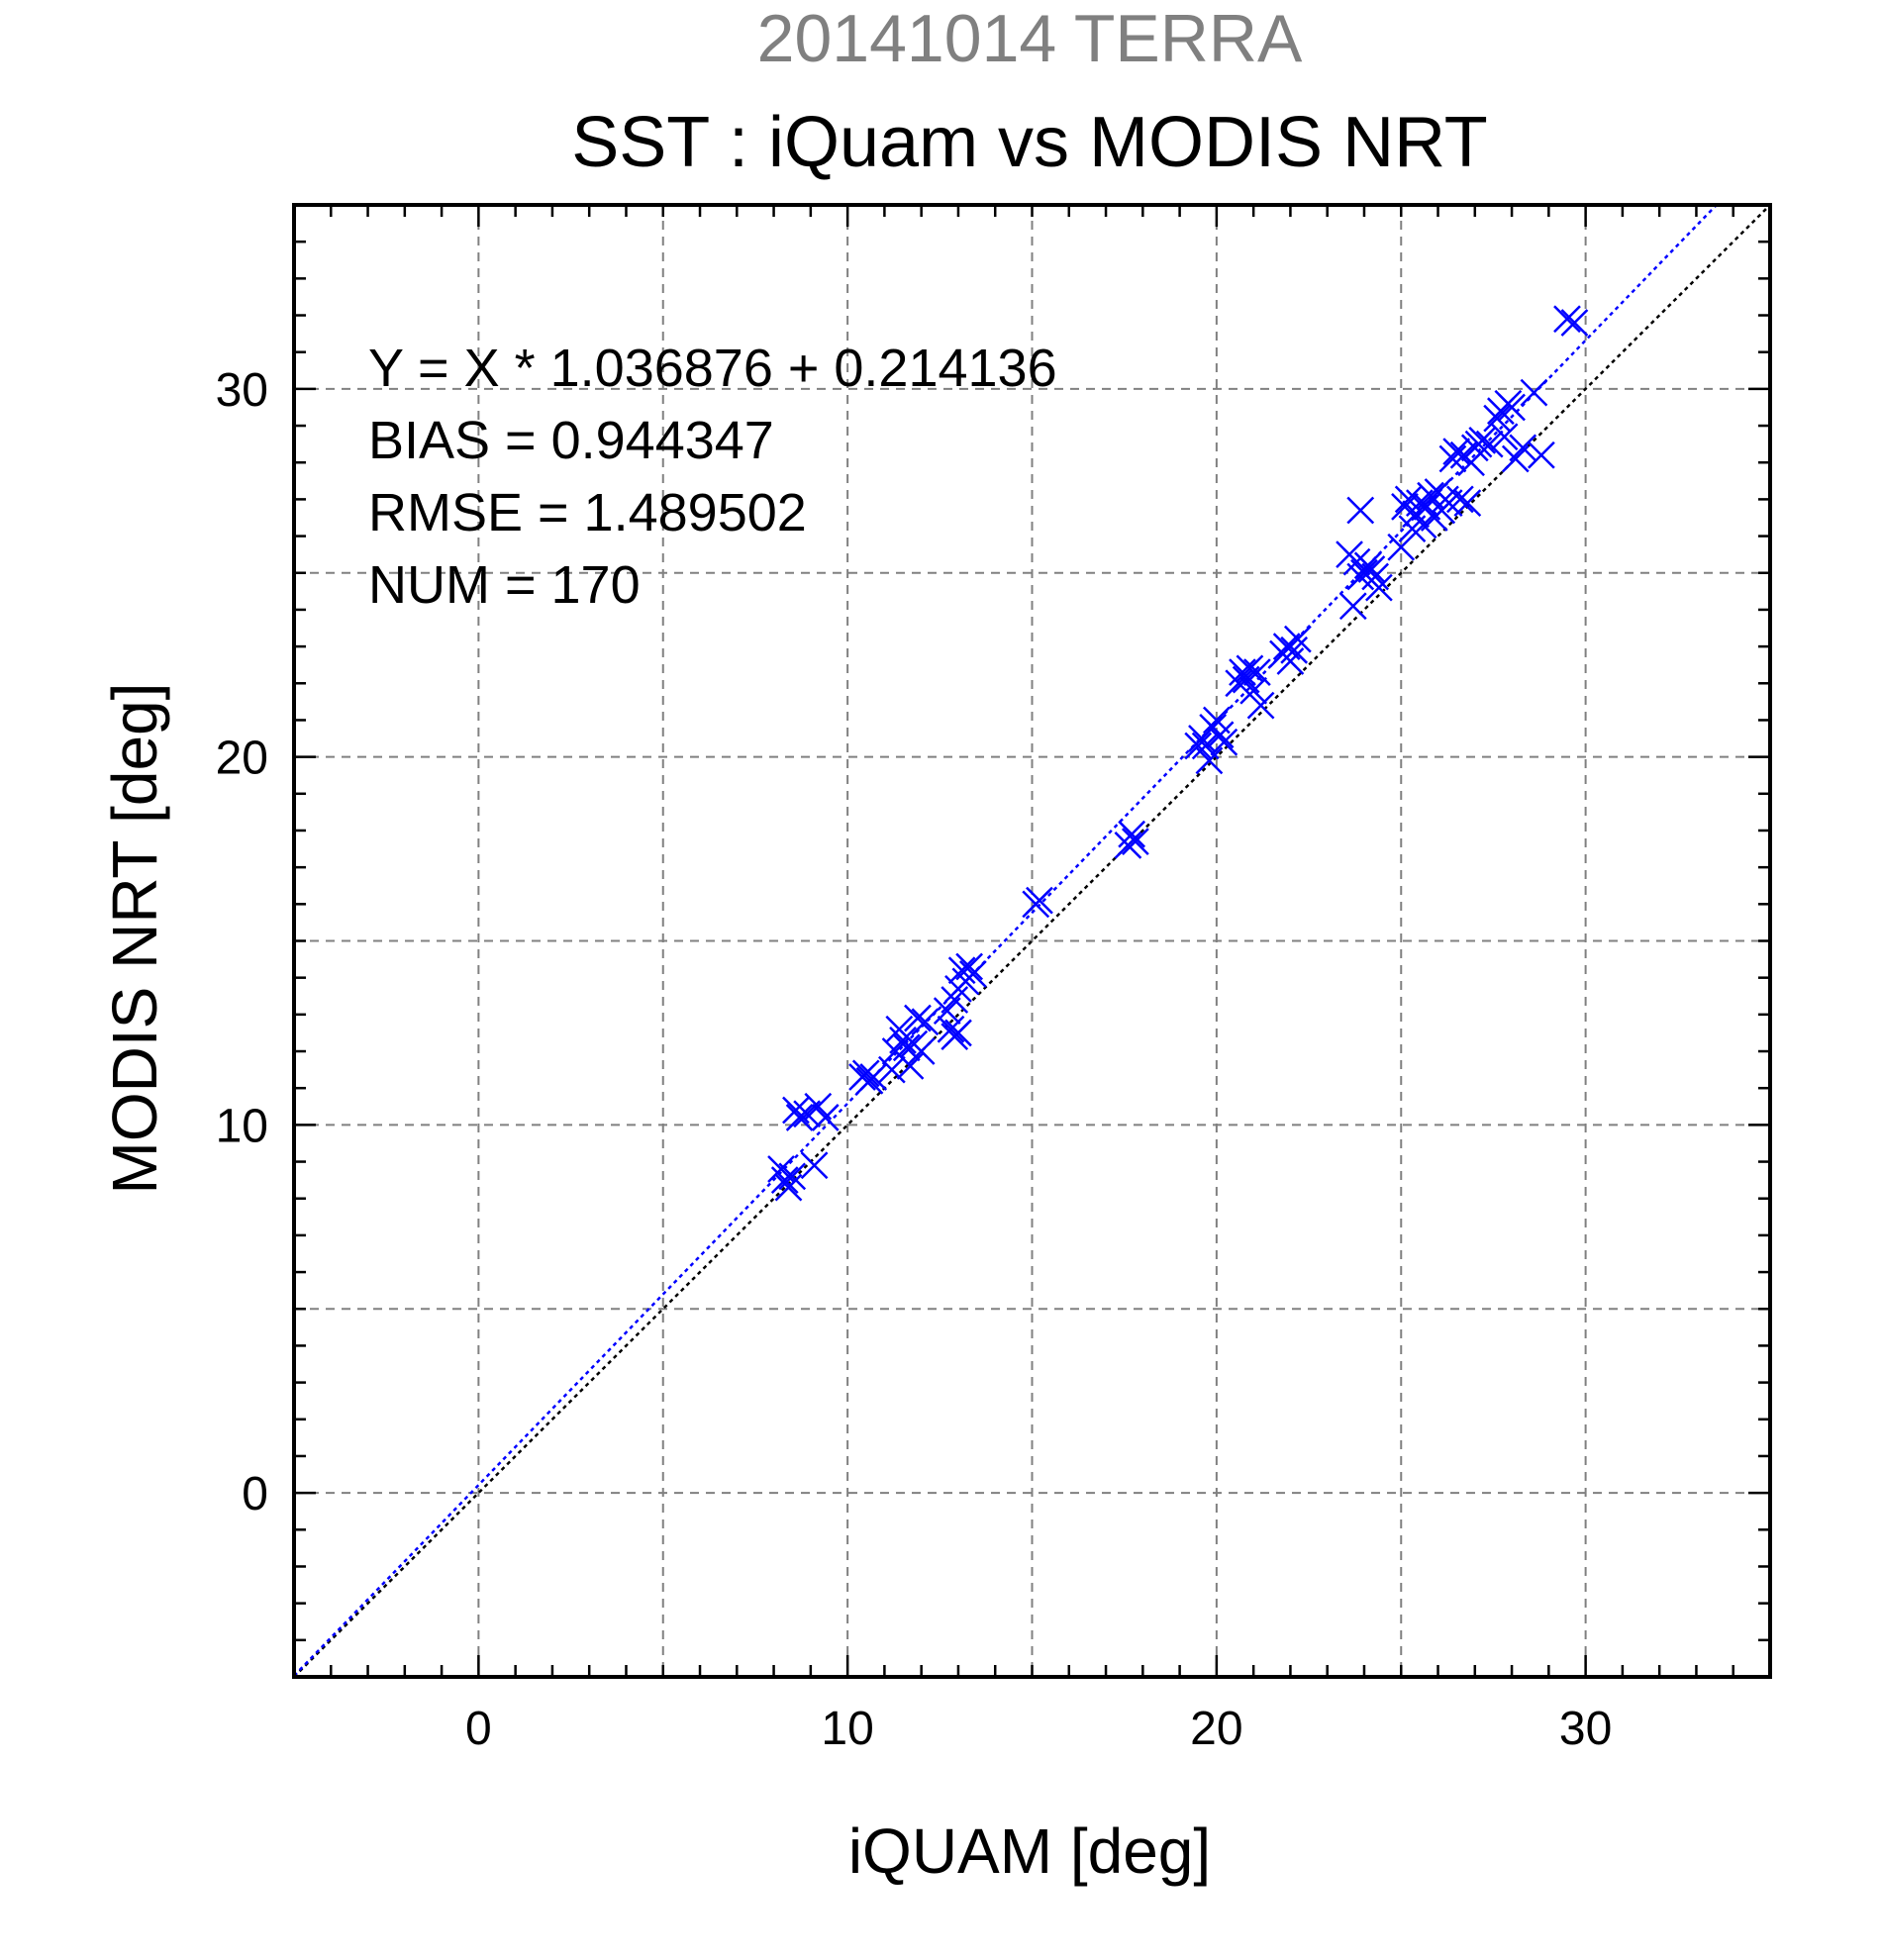  I want to click on stat-line: Y = X * 1.036876 + 0.214136, so click(712, 368).